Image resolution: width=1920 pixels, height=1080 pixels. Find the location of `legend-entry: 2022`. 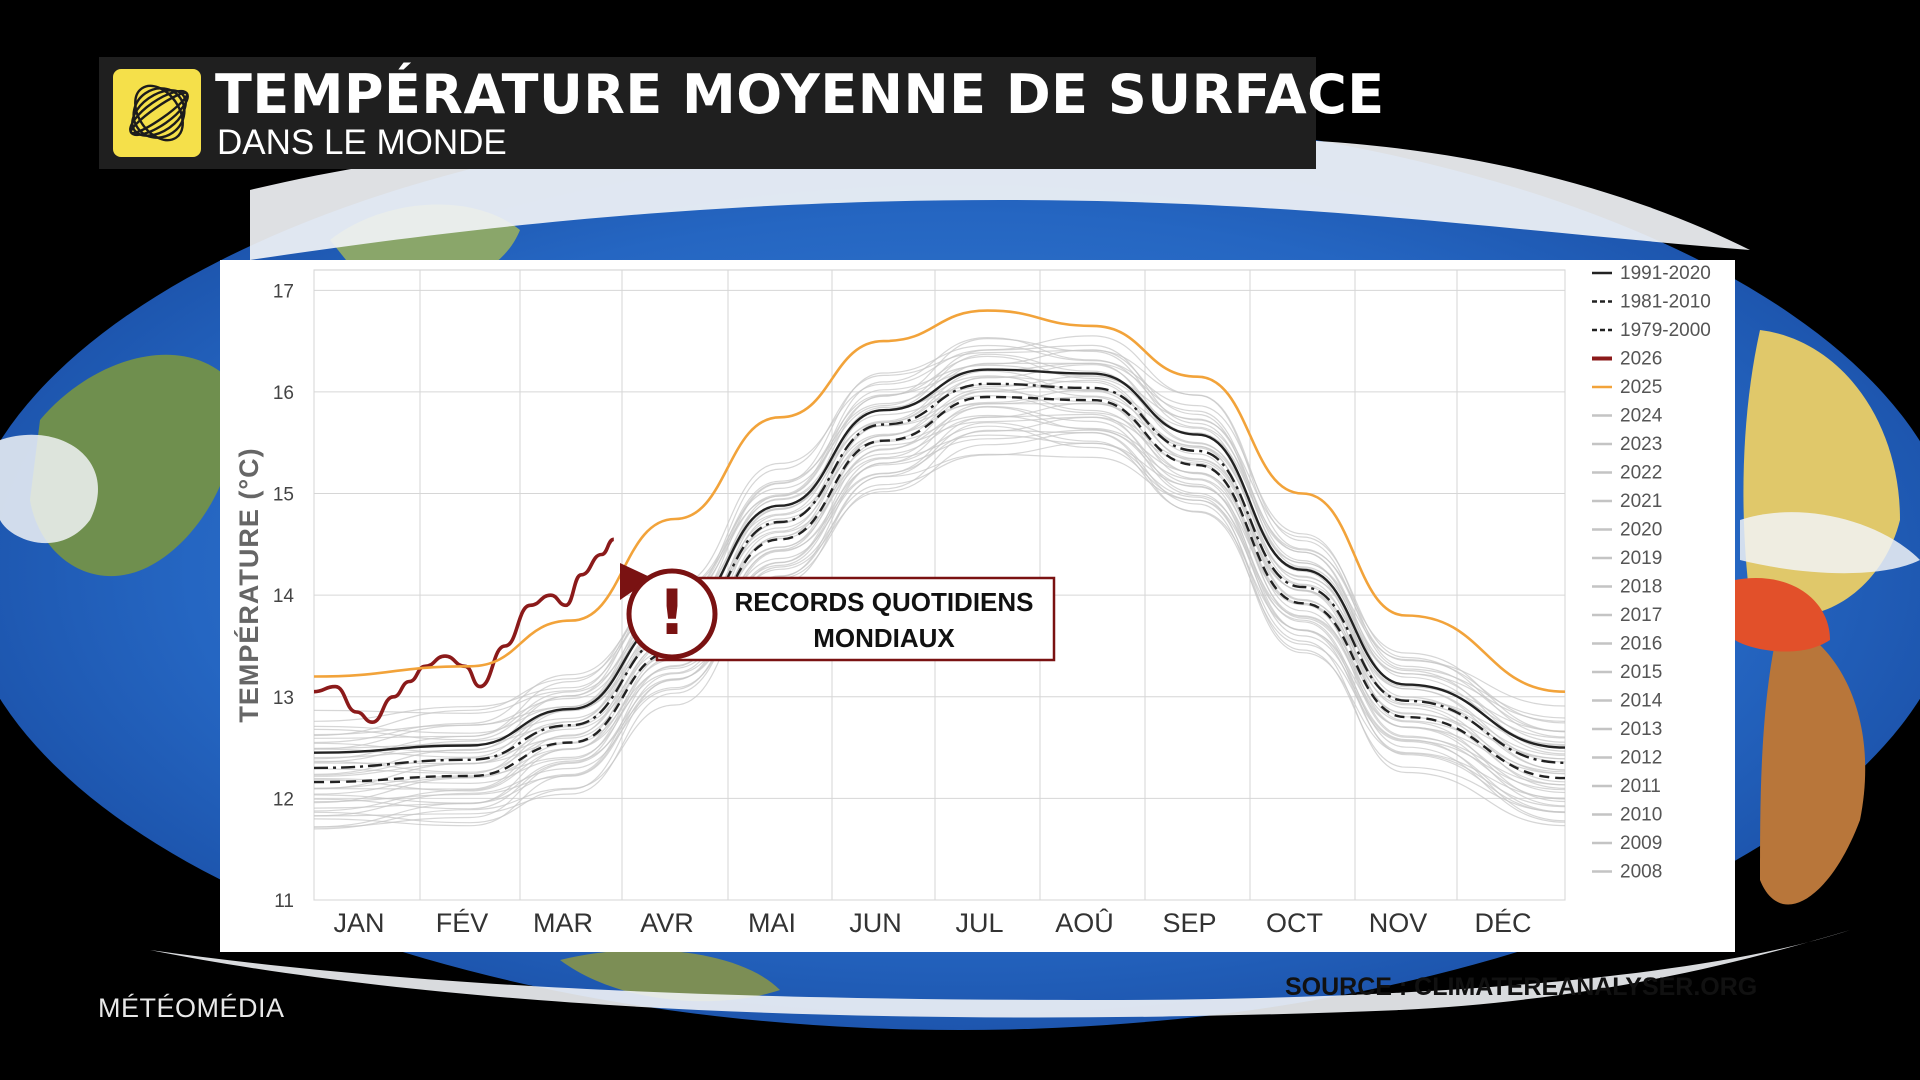

legend-entry: 2022 is located at coordinates (1641, 473).